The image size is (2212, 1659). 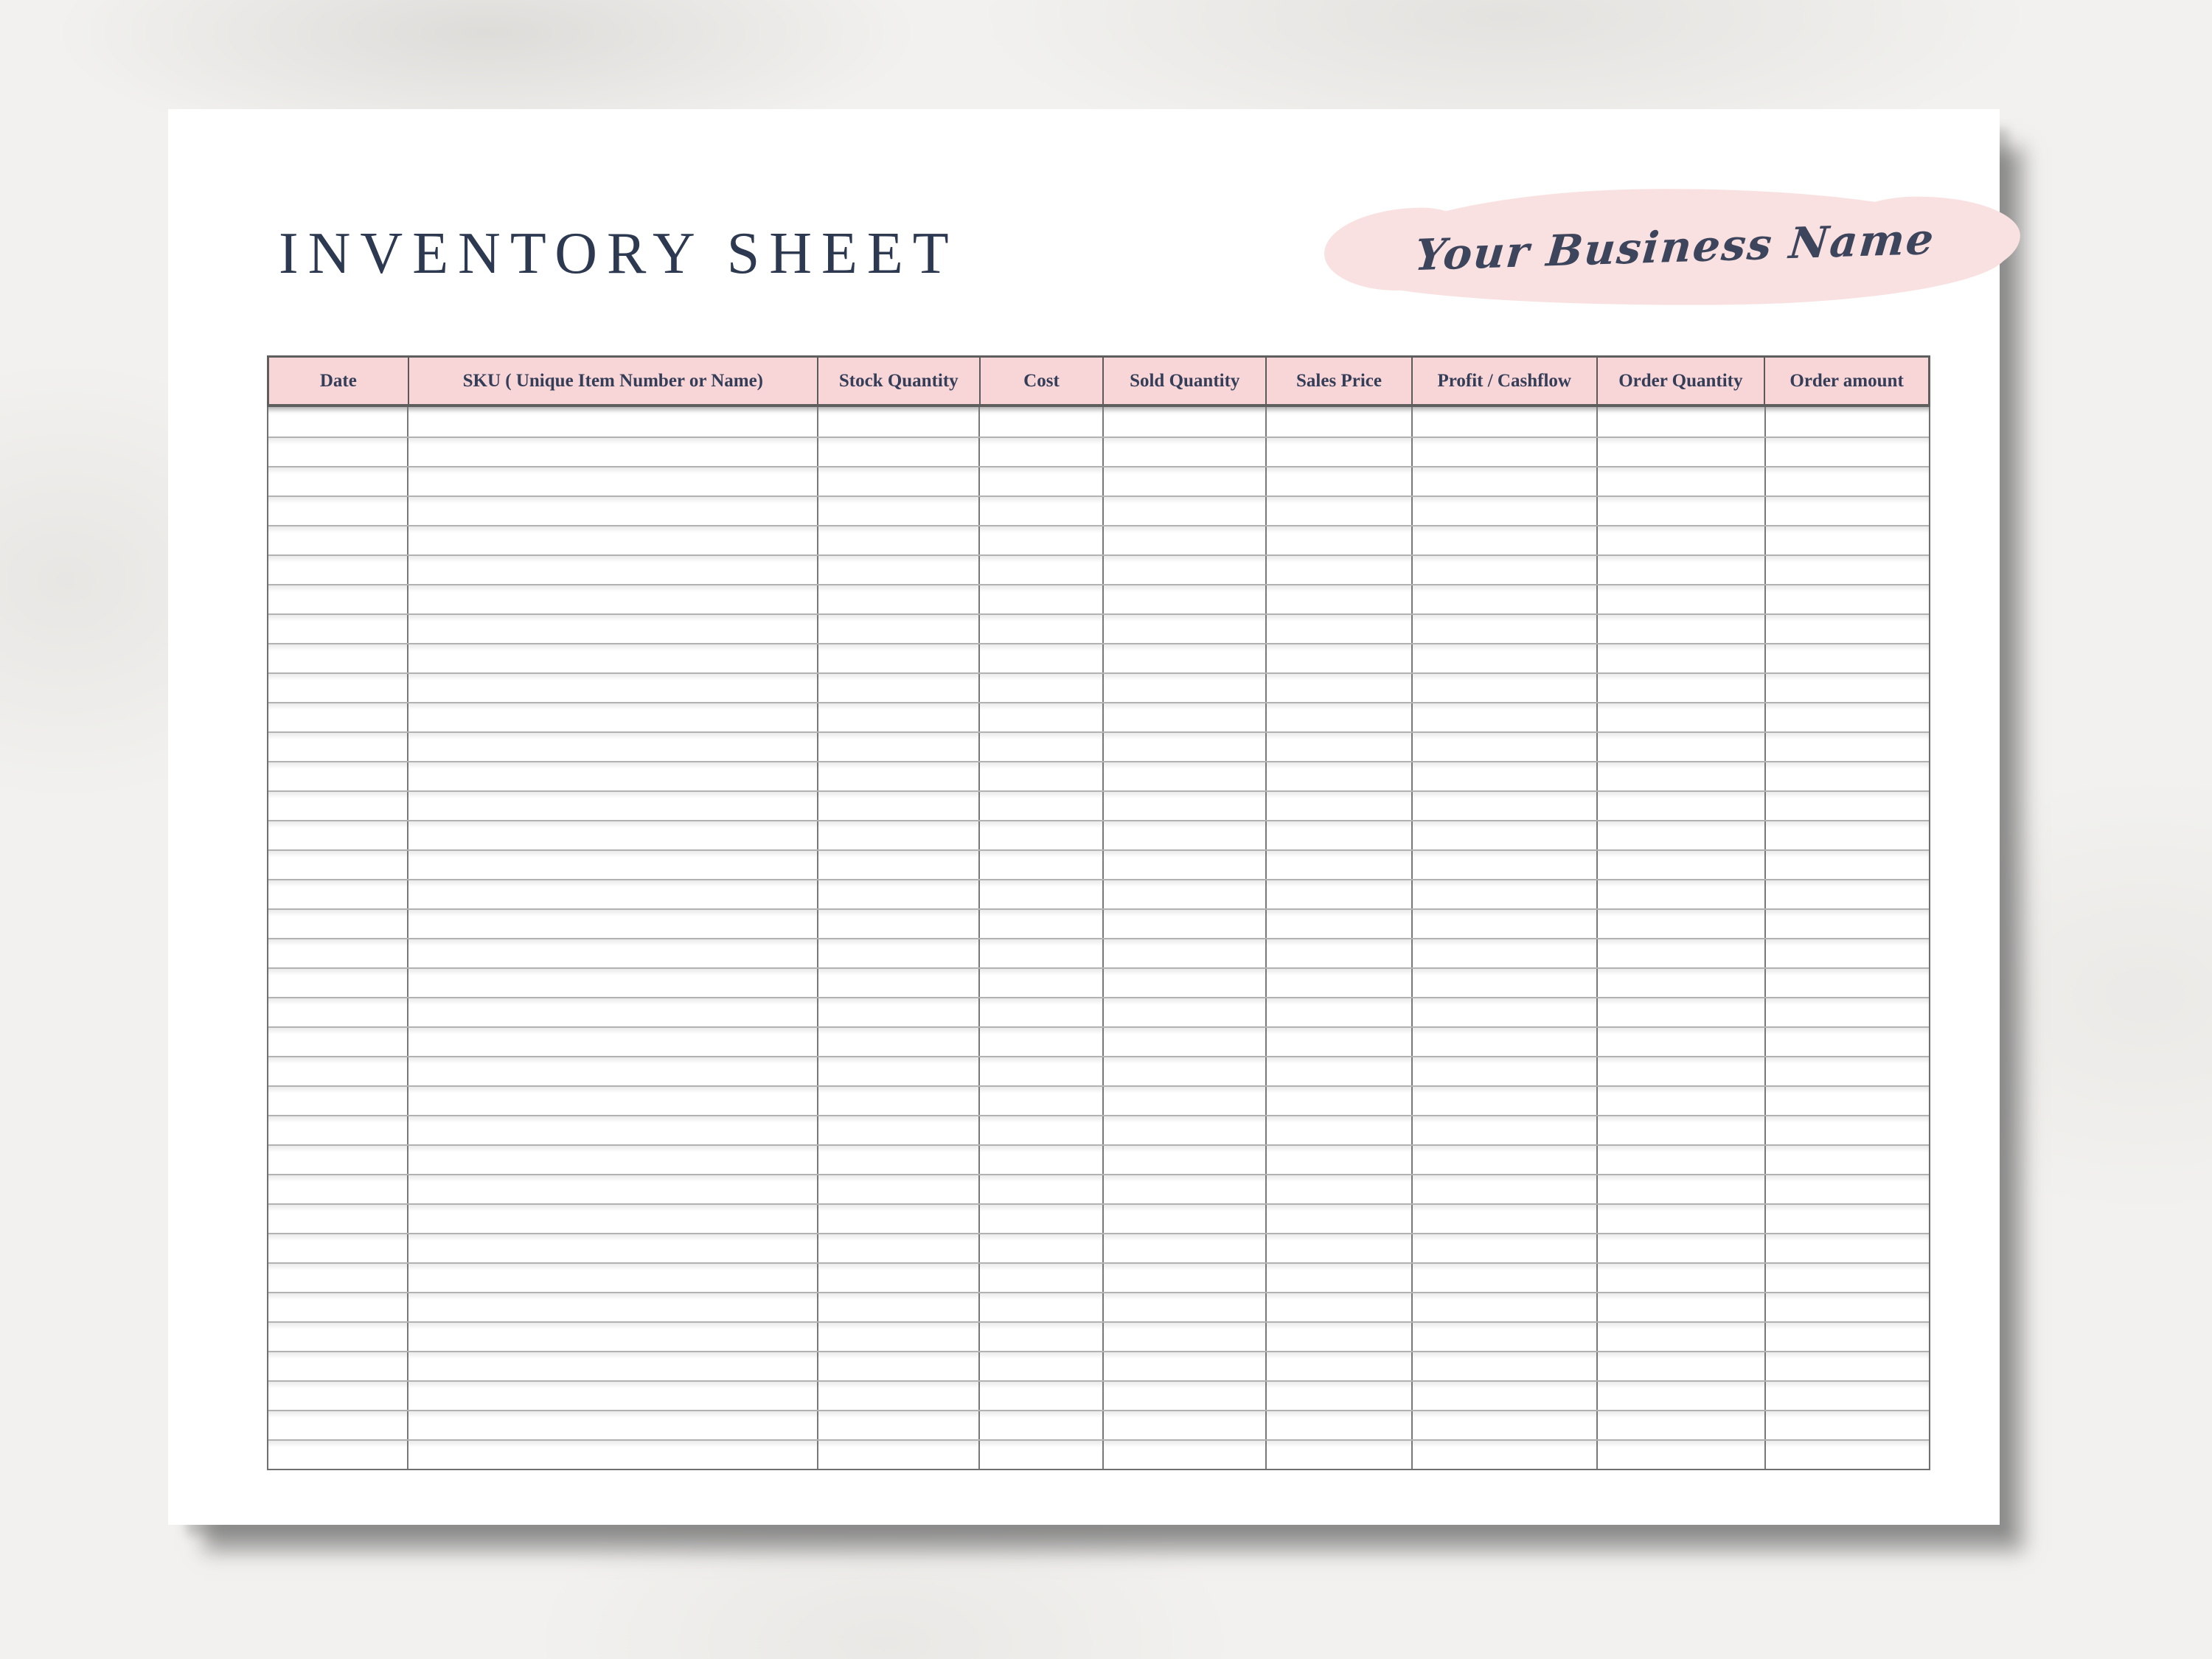 What do you see at coordinates (1340, 381) in the screenshot?
I see `column-header: Sales Price` at bounding box center [1340, 381].